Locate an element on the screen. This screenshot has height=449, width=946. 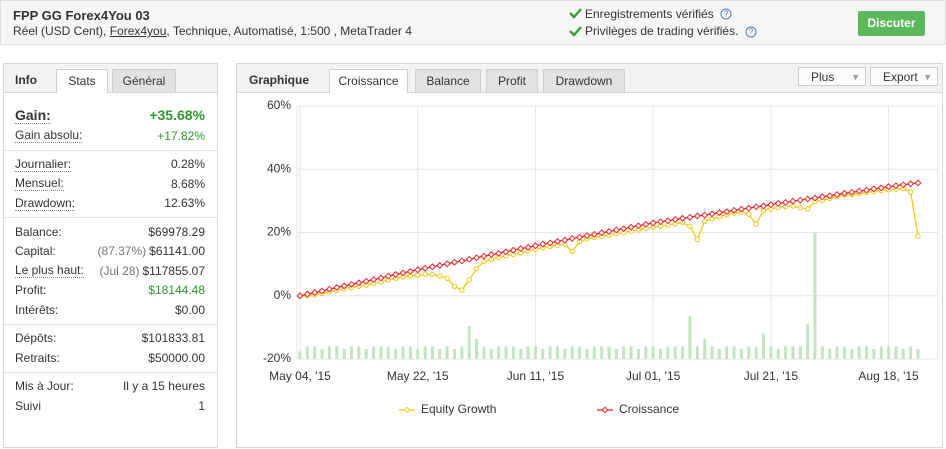
dropdown-label: Export is located at coordinates (900, 77).